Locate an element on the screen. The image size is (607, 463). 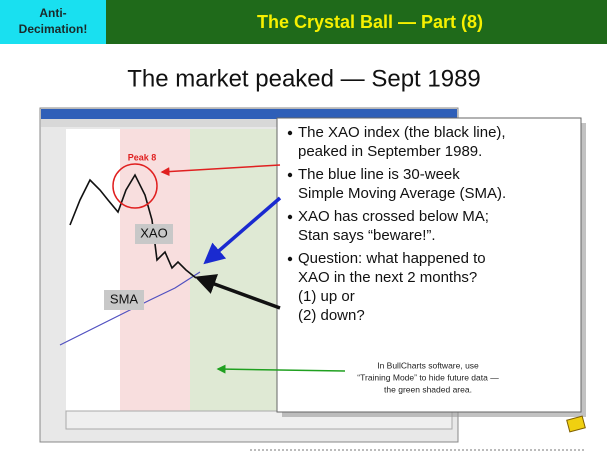
toolbar is located at coordinates (249, 123).